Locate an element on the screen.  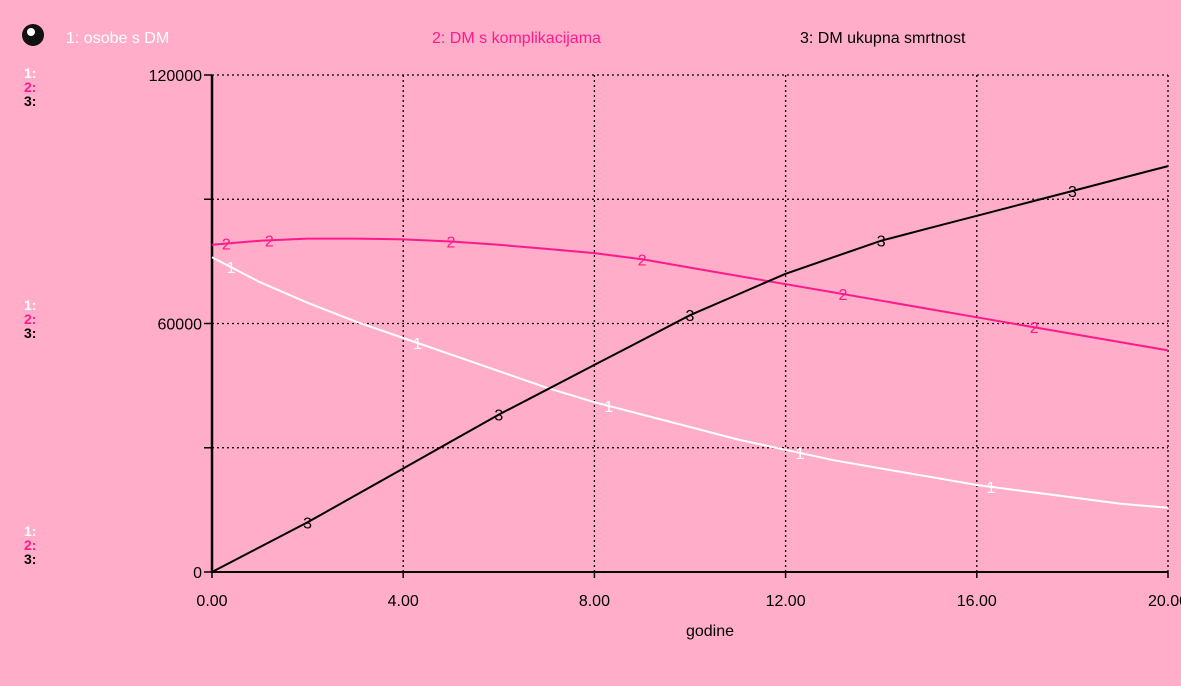
legend-item-3: 3: DM ukupna smrtnost is located at coordinates (883, 38).